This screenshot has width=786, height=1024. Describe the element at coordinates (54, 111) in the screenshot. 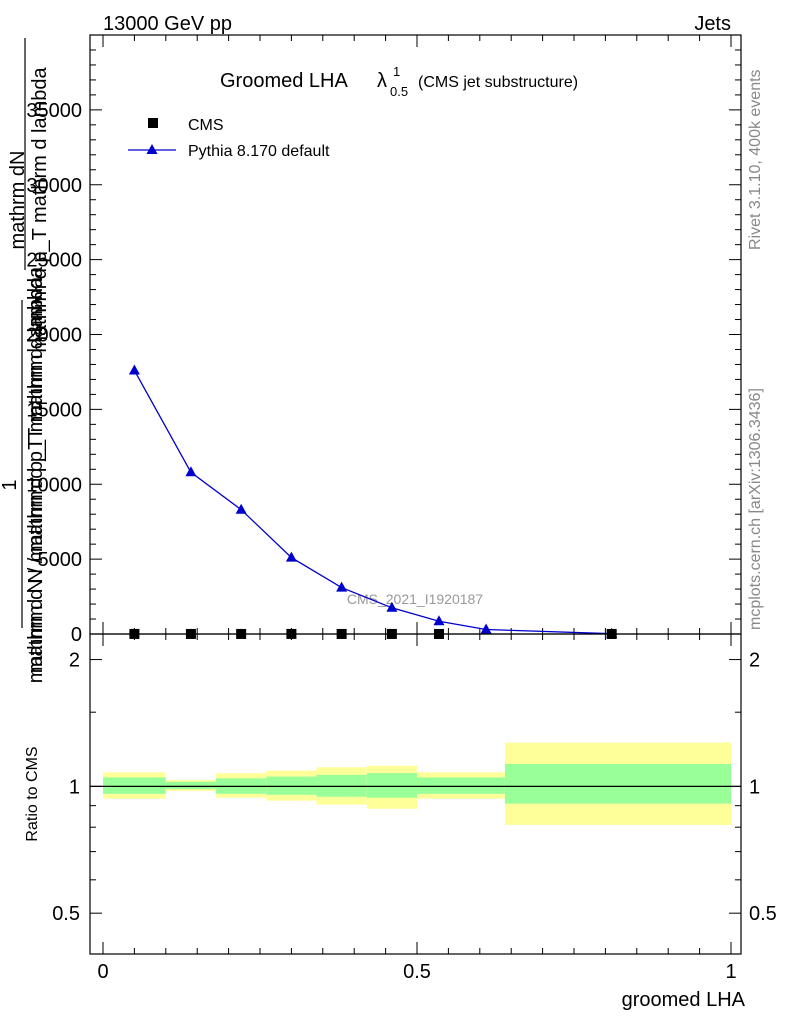

I see `y-tick-label: 35000` at that location.